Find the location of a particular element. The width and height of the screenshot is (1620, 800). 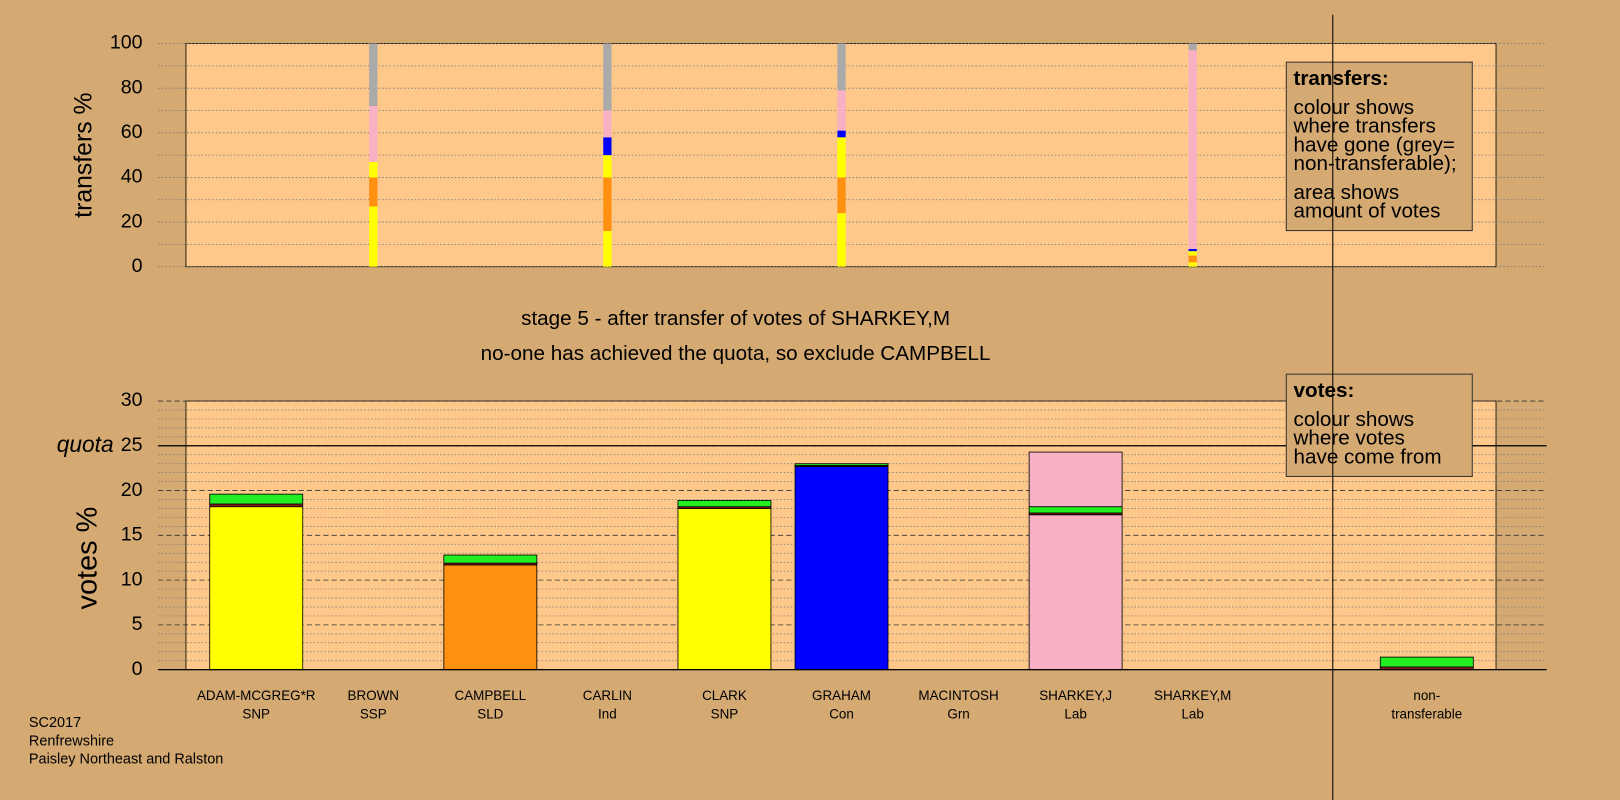

note-heading: transfers: is located at coordinates (1341, 78).